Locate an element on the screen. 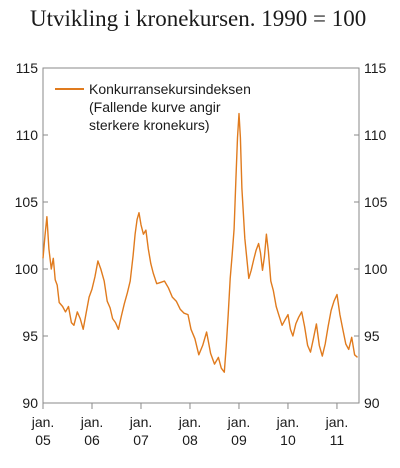 The width and height of the screenshot is (400, 468). legend-label-line: sterkere kronekurs) is located at coordinates (149, 125).